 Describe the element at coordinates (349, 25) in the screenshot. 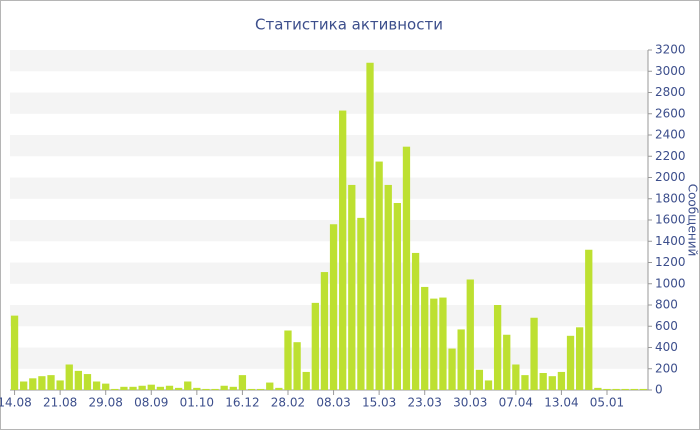

I see `chart-title: Статистика активности` at that location.